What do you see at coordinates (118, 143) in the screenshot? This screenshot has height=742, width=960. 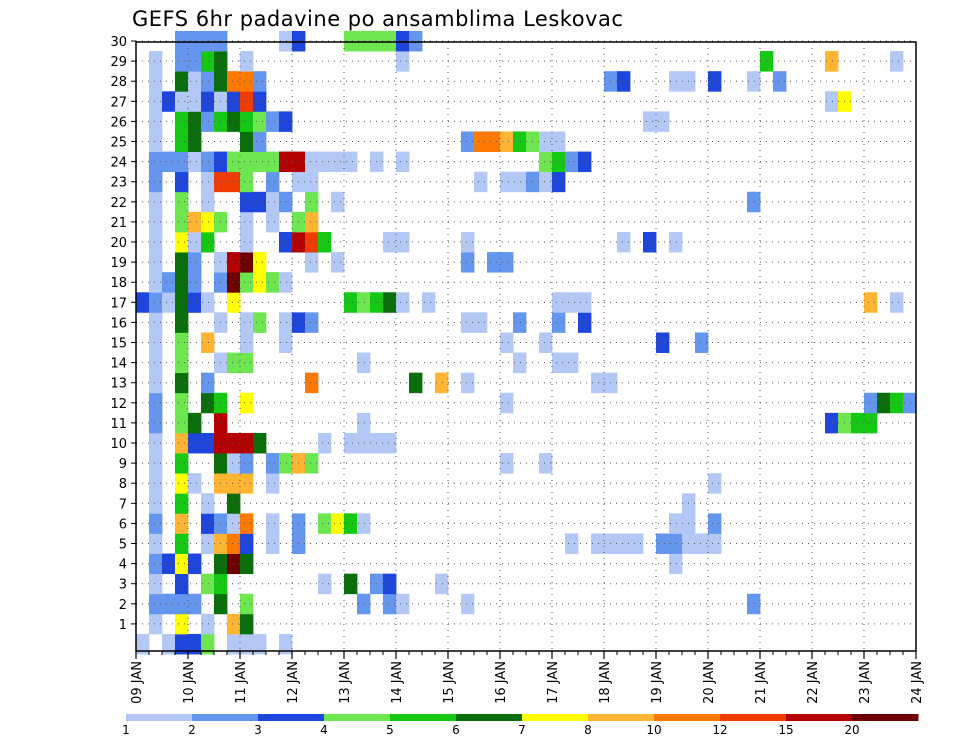 I see `y-tick-label: 25` at bounding box center [118, 143].